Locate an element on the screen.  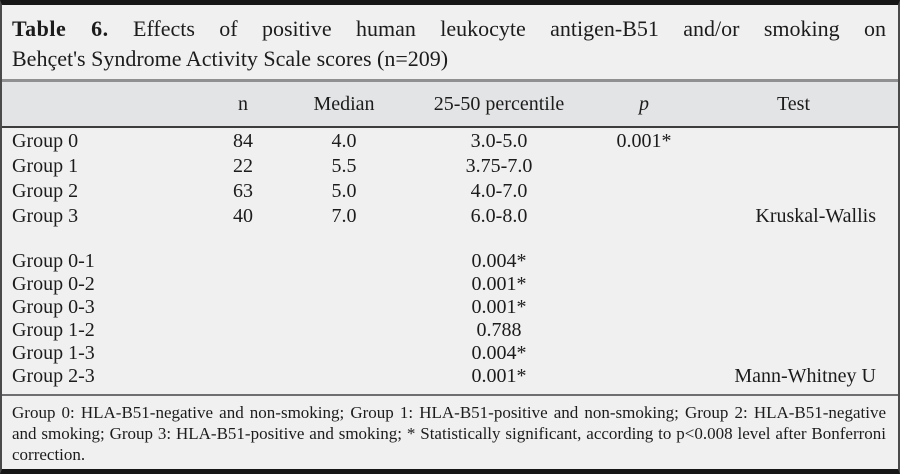
cell-n: 40 is located at coordinates (243, 215).